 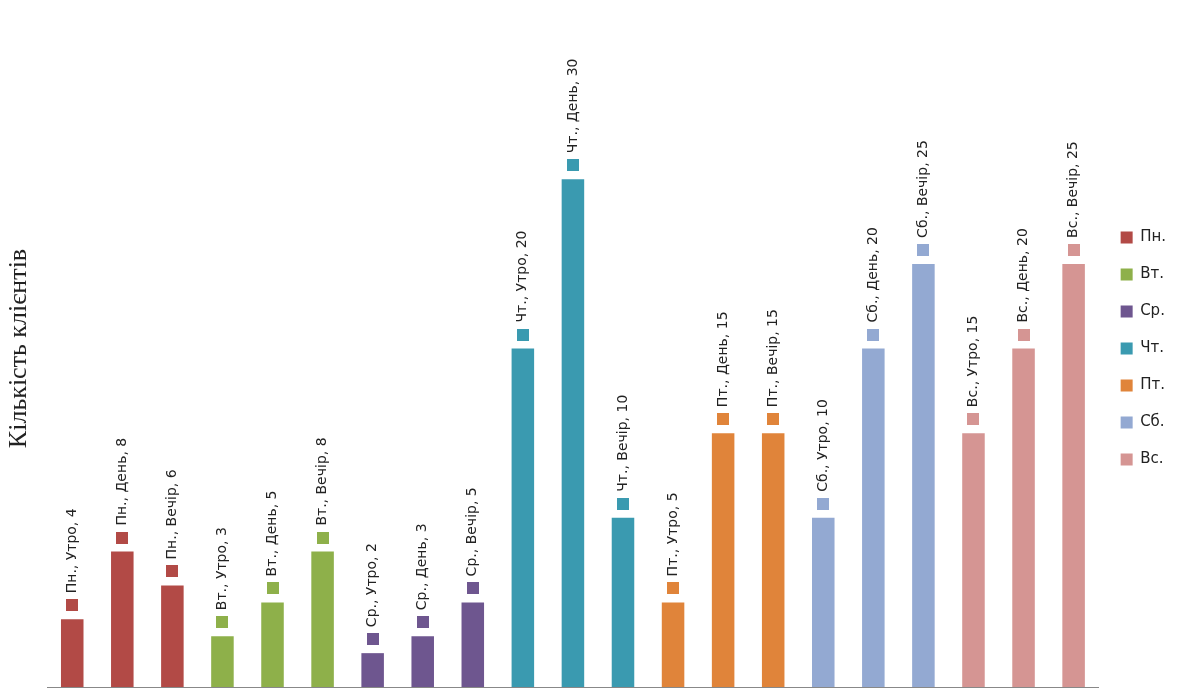 What do you see at coordinates (1152, 273) in the screenshot?
I see `legend-label: Вт.` at bounding box center [1152, 273].